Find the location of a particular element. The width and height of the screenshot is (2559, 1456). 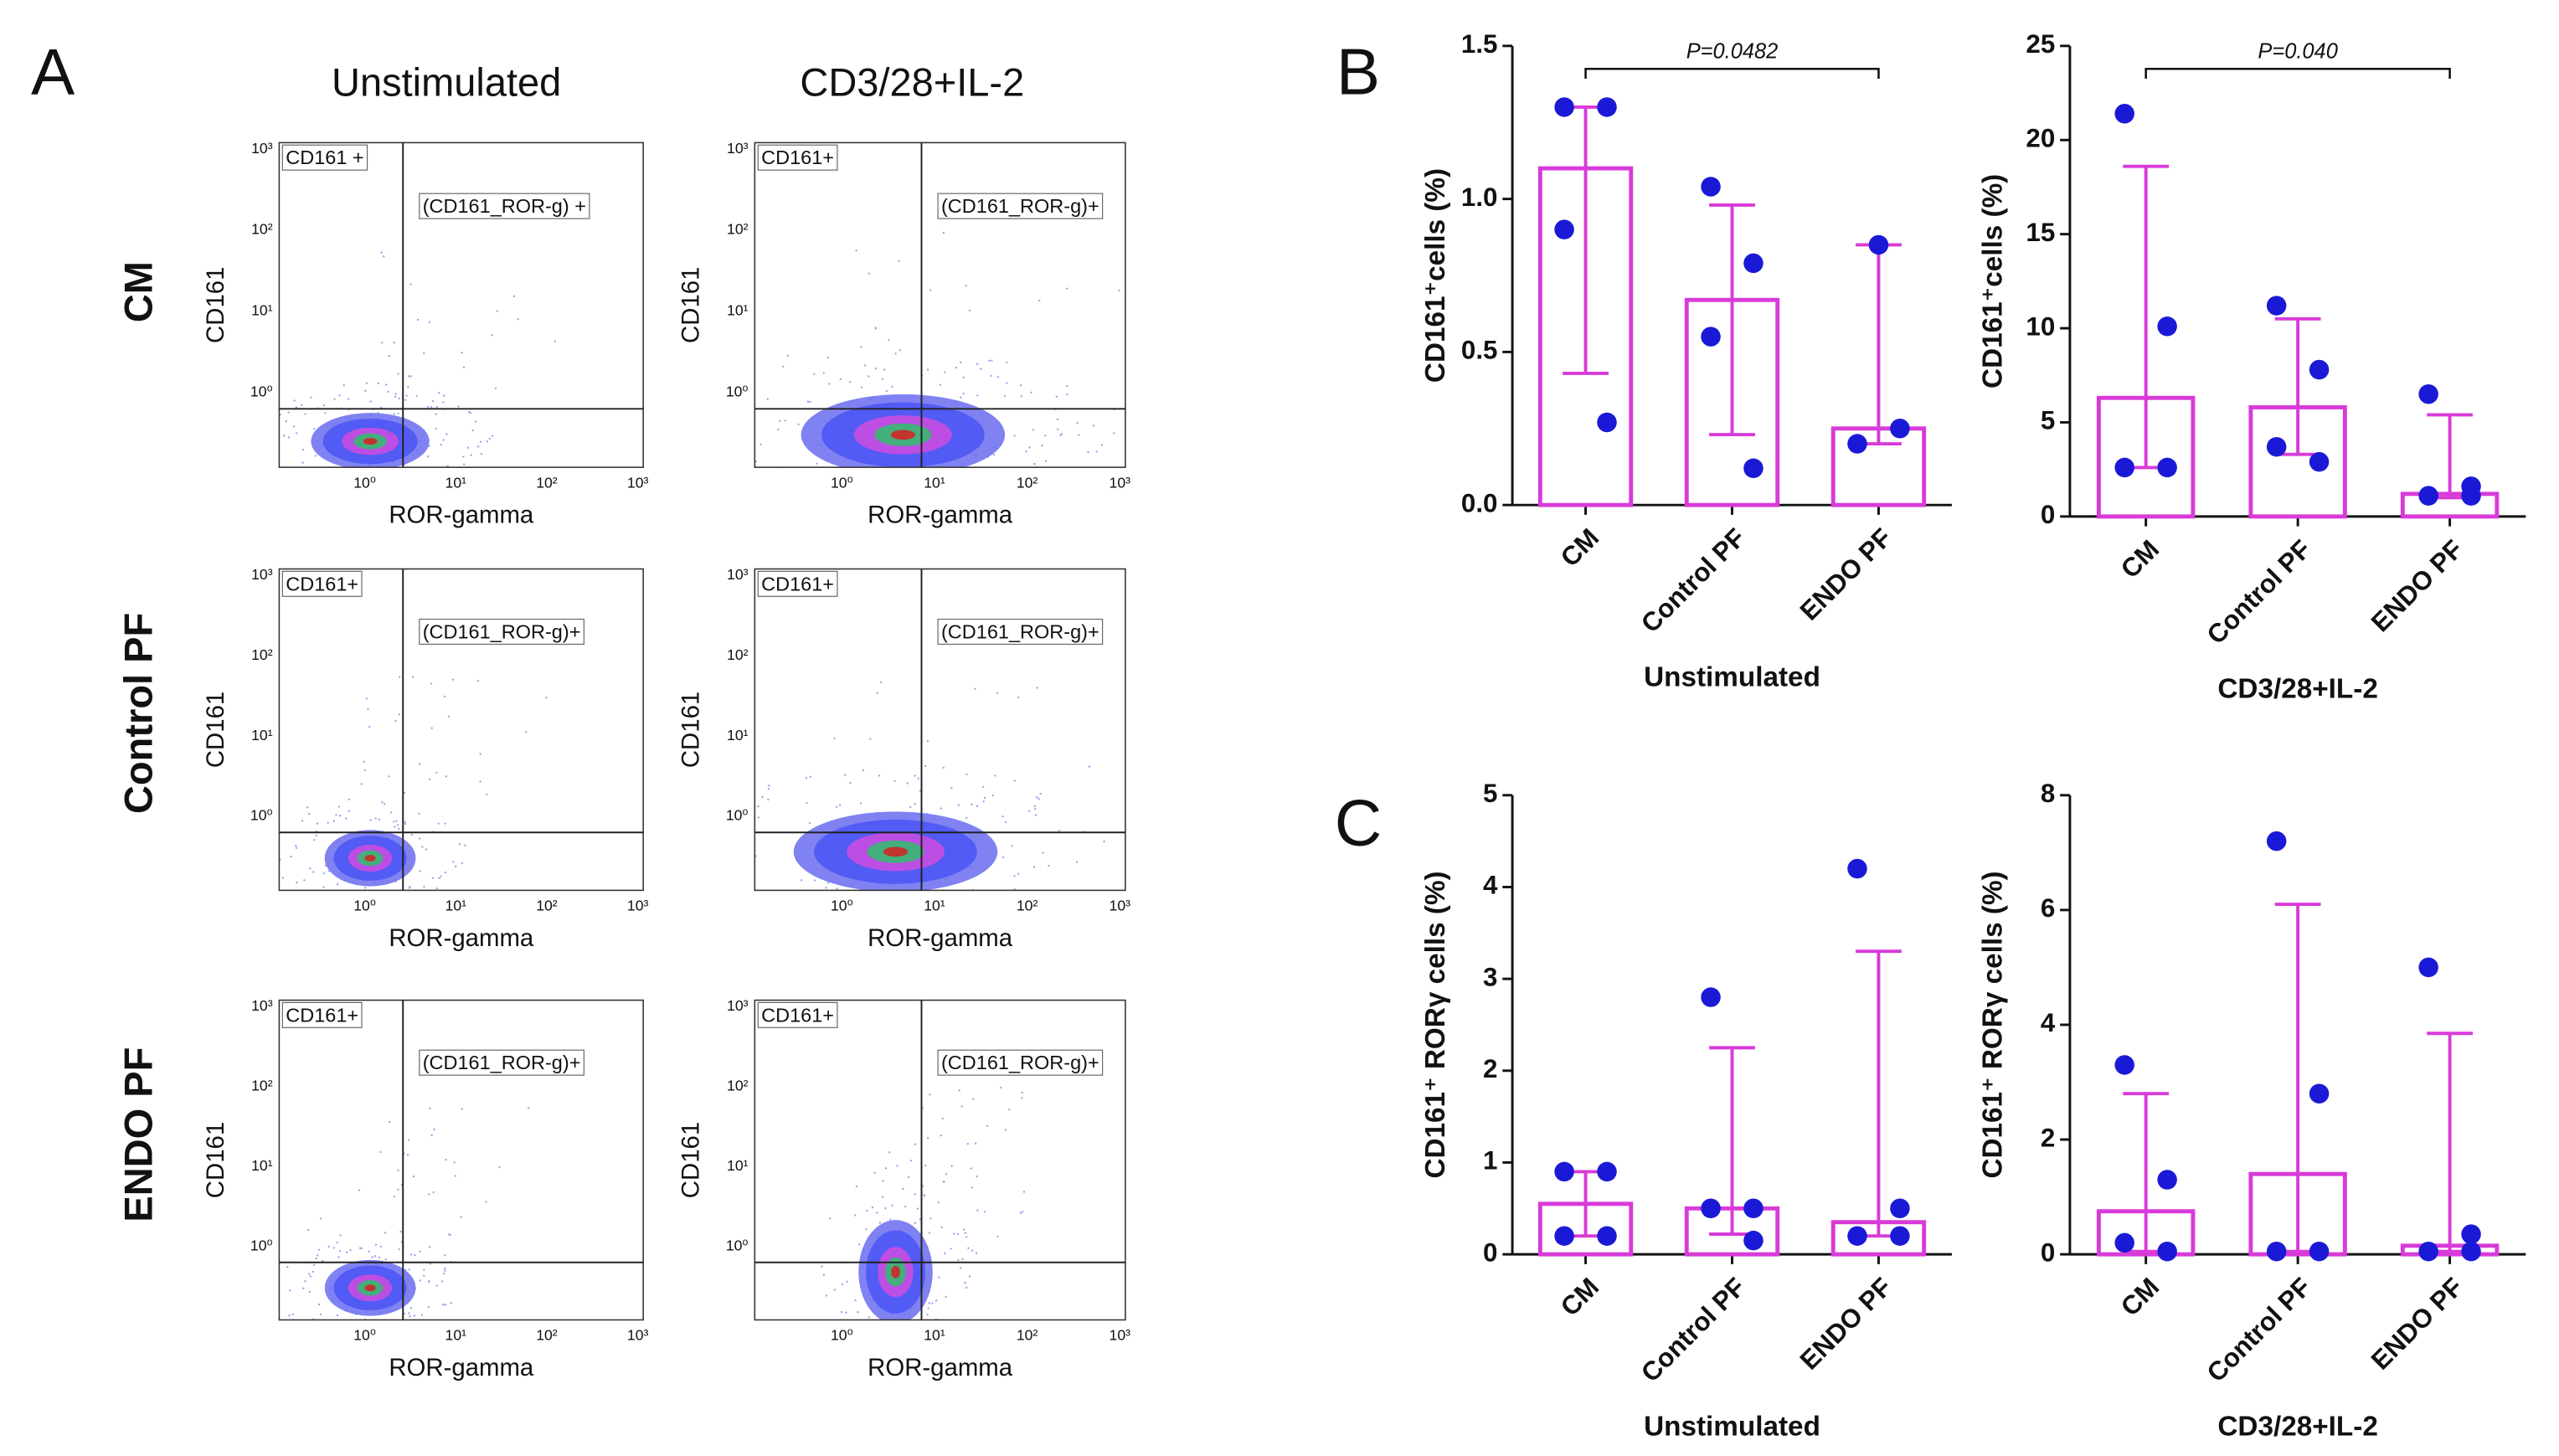

x-tick-label: CM is located at coordinates (1579, 547).